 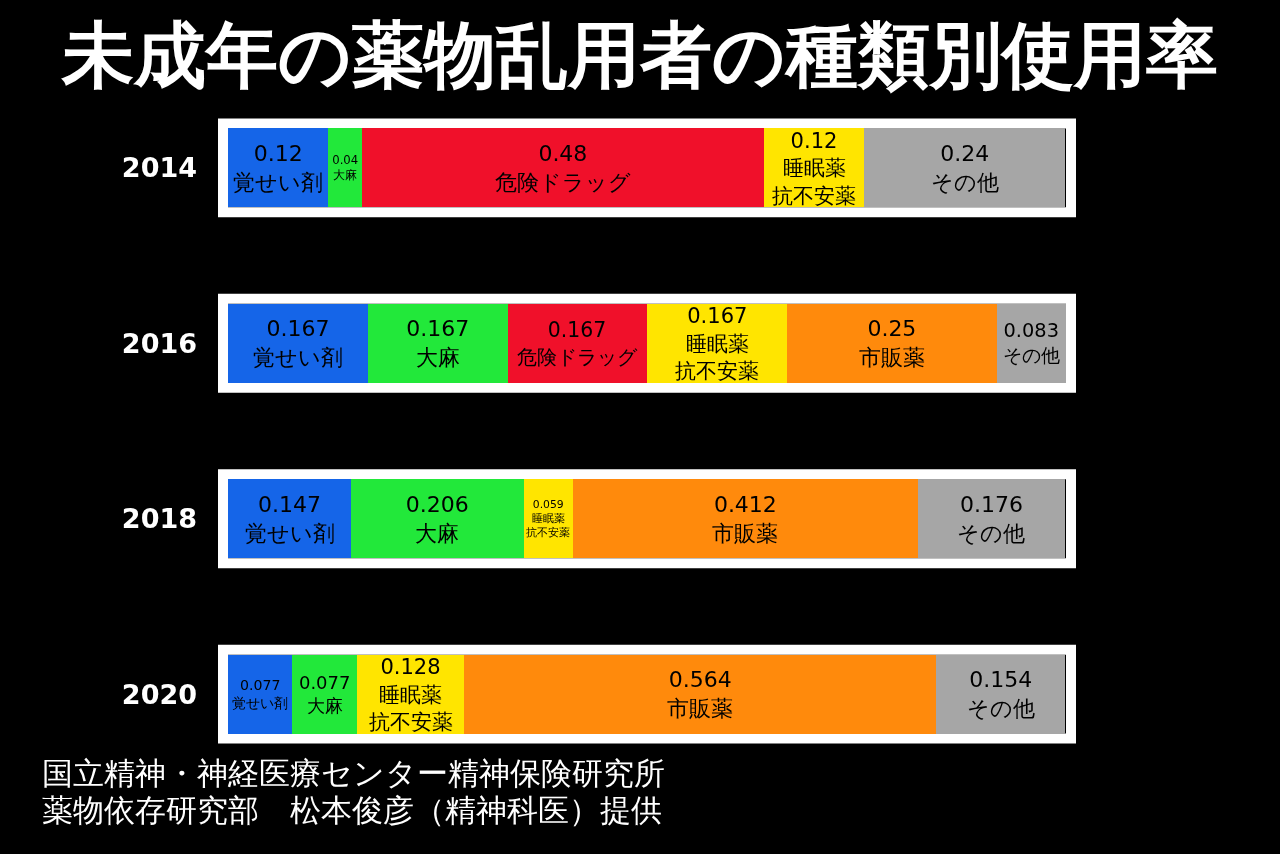 What do you see at coordinates (260, 703) in the screenshot?
I see `series-label: 覚せい剤` at bounding box center [260, 703].